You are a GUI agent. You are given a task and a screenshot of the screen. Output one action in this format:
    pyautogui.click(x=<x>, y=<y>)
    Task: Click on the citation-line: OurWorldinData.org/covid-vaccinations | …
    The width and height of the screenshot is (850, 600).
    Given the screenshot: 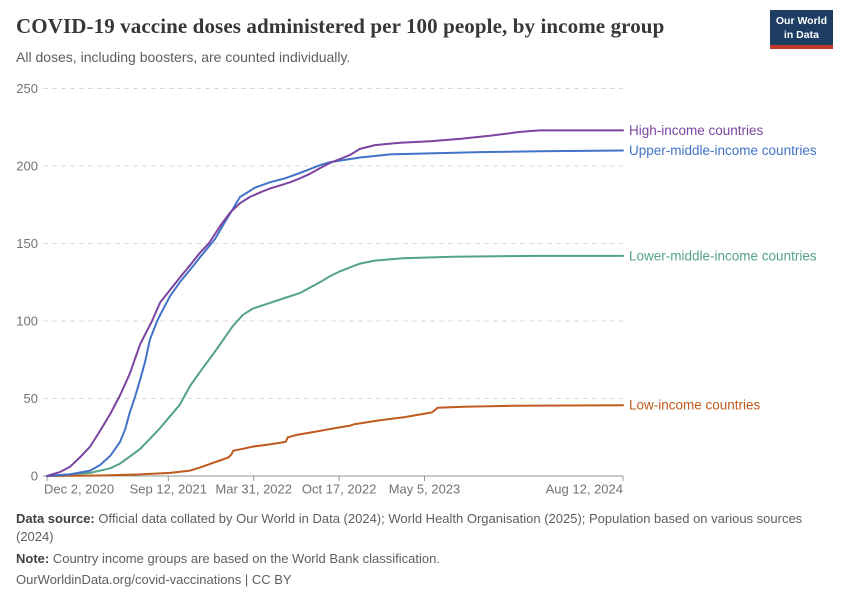 What is the action you would take?
    pyautogui.click(x=416, y=580)
    